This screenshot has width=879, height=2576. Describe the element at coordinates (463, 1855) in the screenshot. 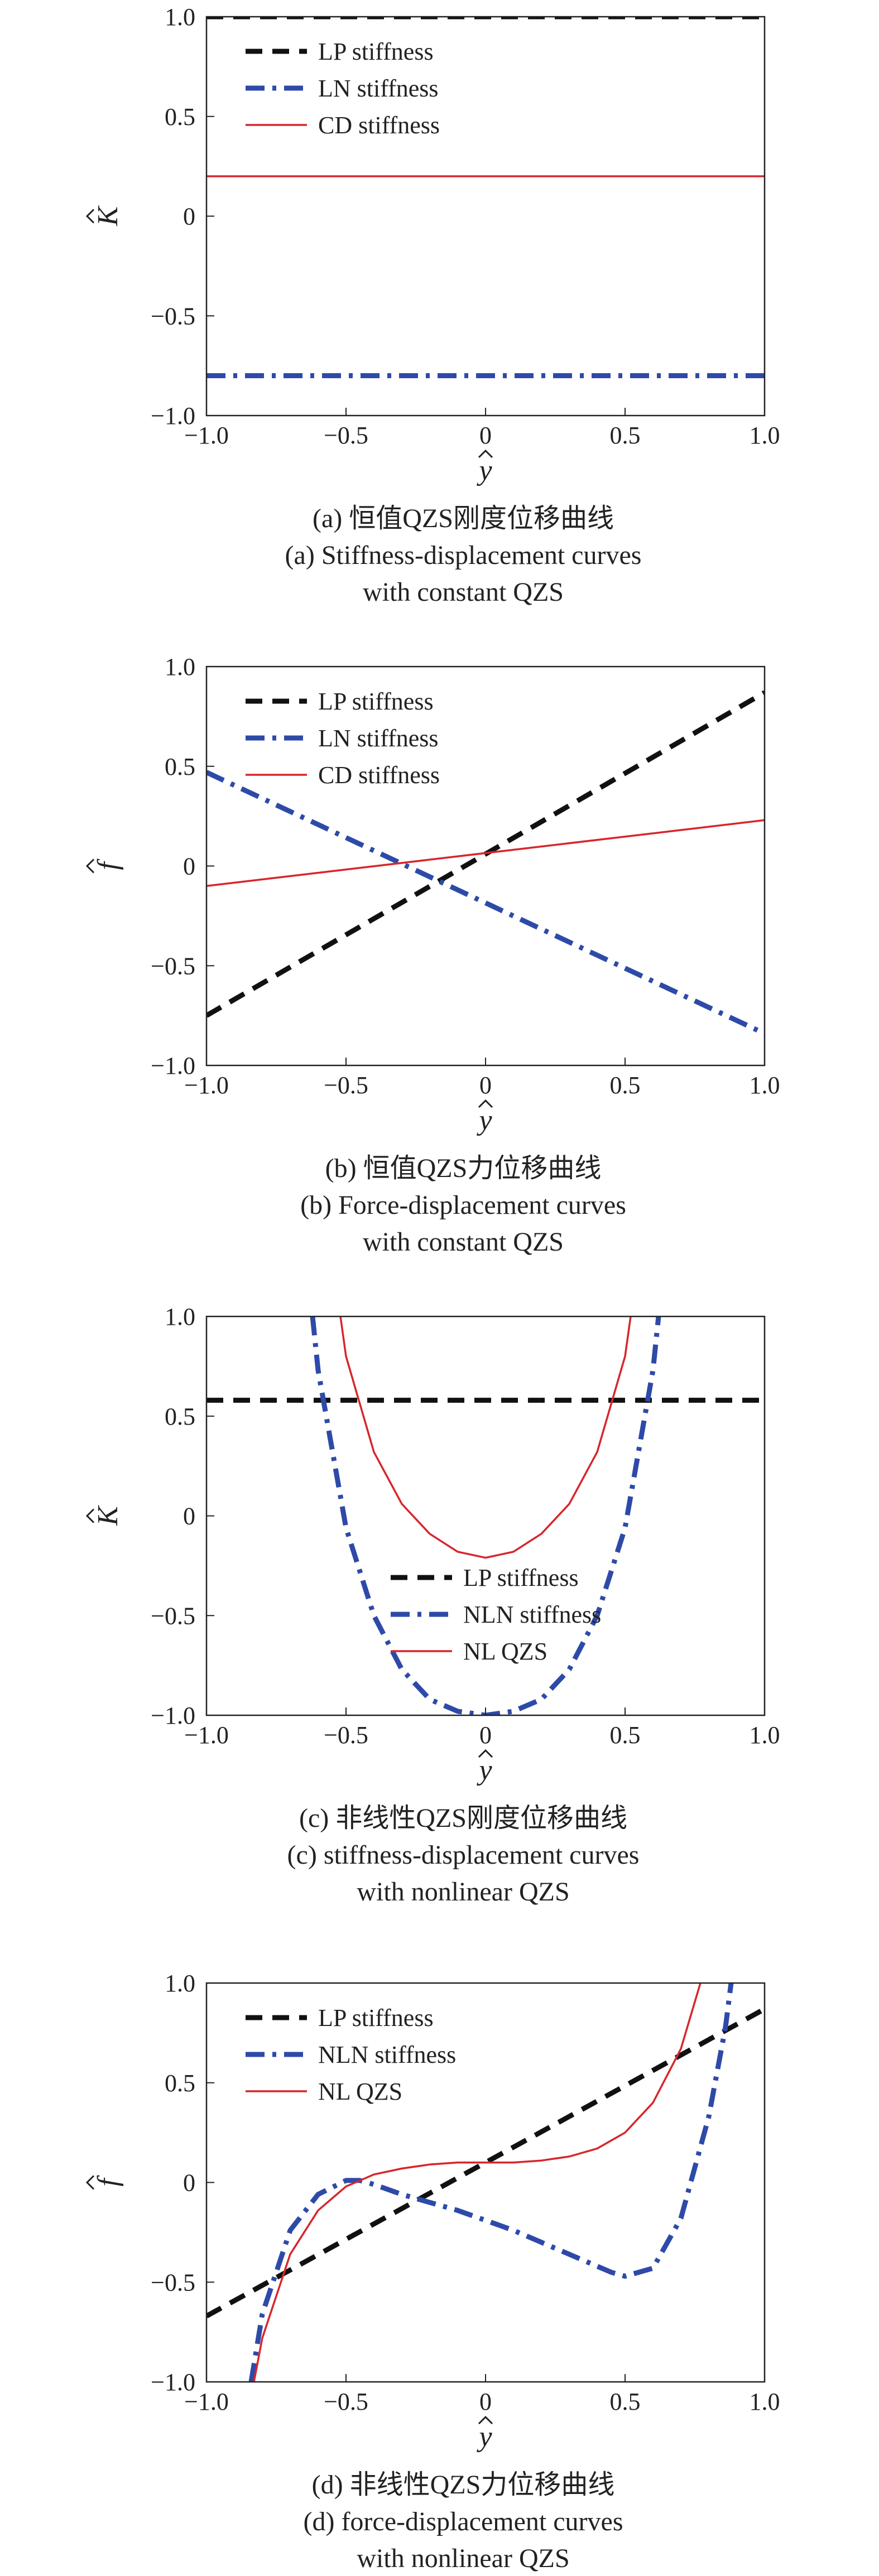

I see `caption-line: (c) stiffness-displacement curves` at that location.